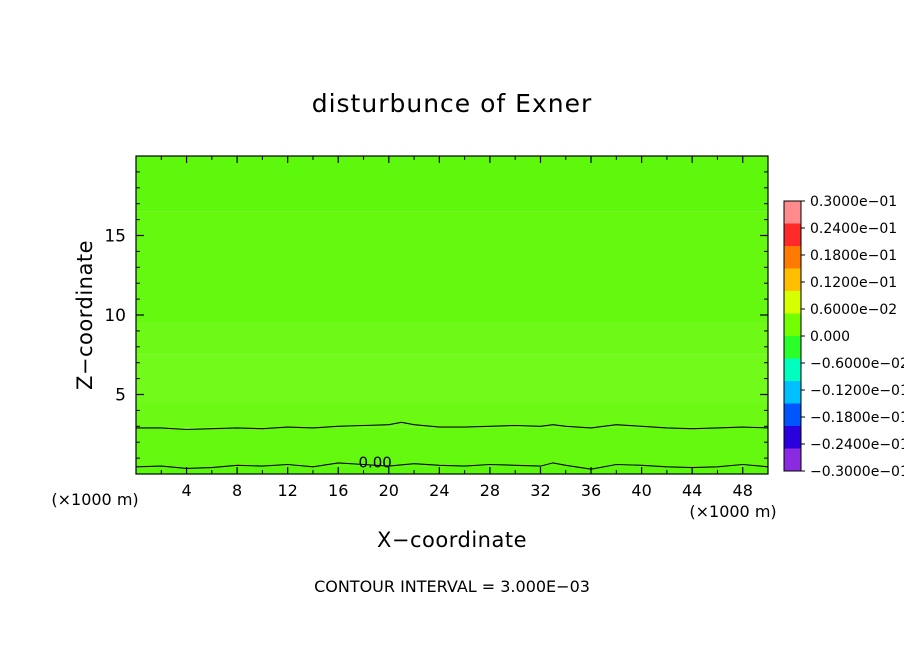 The height and width of the screenshot is (654, 904). Describe the element at coordinates (591, 490) in the screenshot. I see `x-tick-label: 36` at that location.